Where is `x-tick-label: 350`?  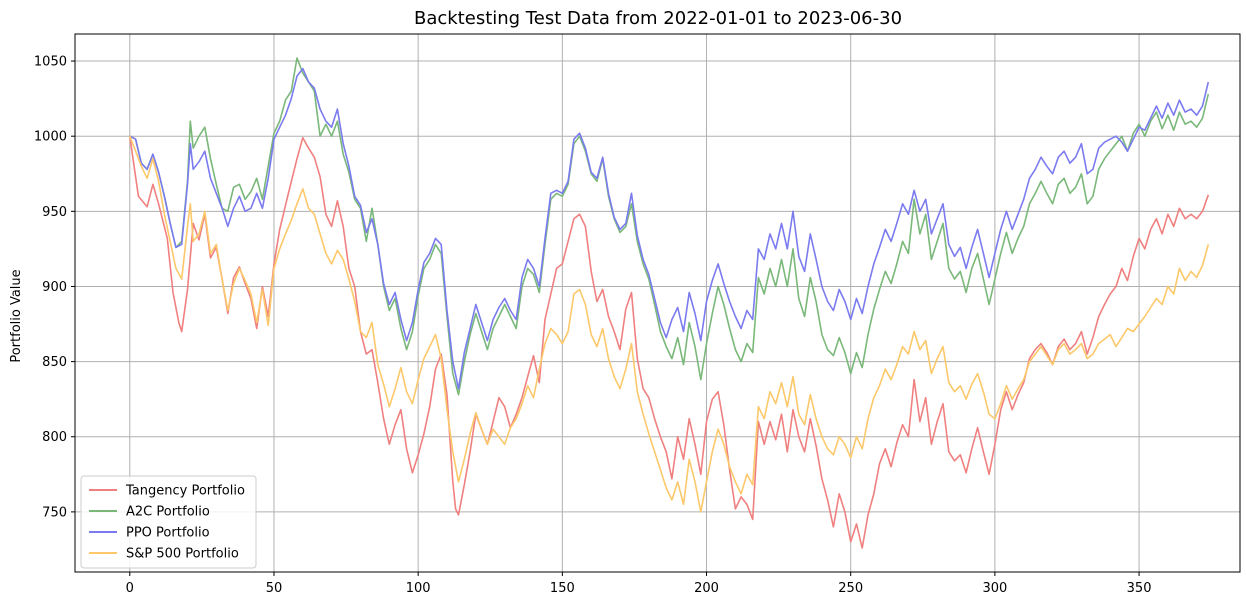
x-tick-label: 350 is located at coordinates (1139, 588).